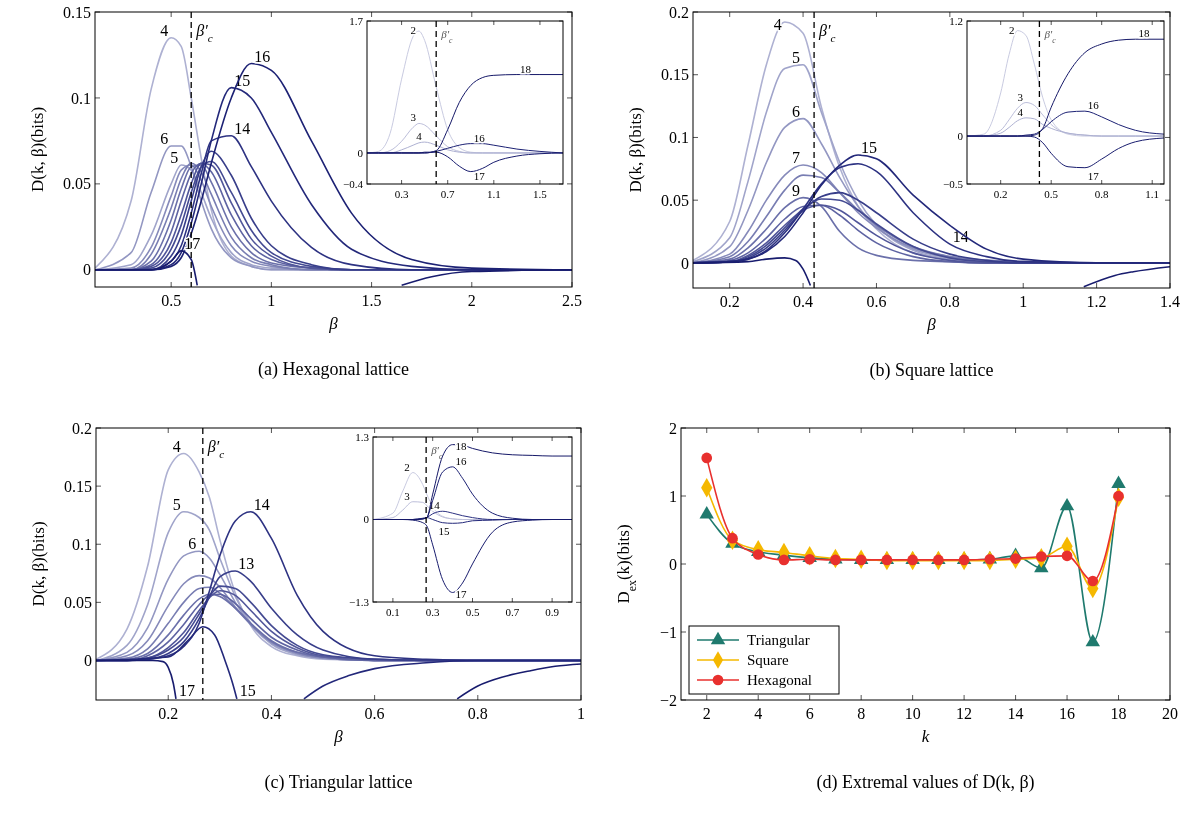 This screenshot has width=1191, height=823. What do you see at coordinates (353, 183) in the screenshot?
I see `y-tick-label: −0.4` at bounding box center [353, 183].